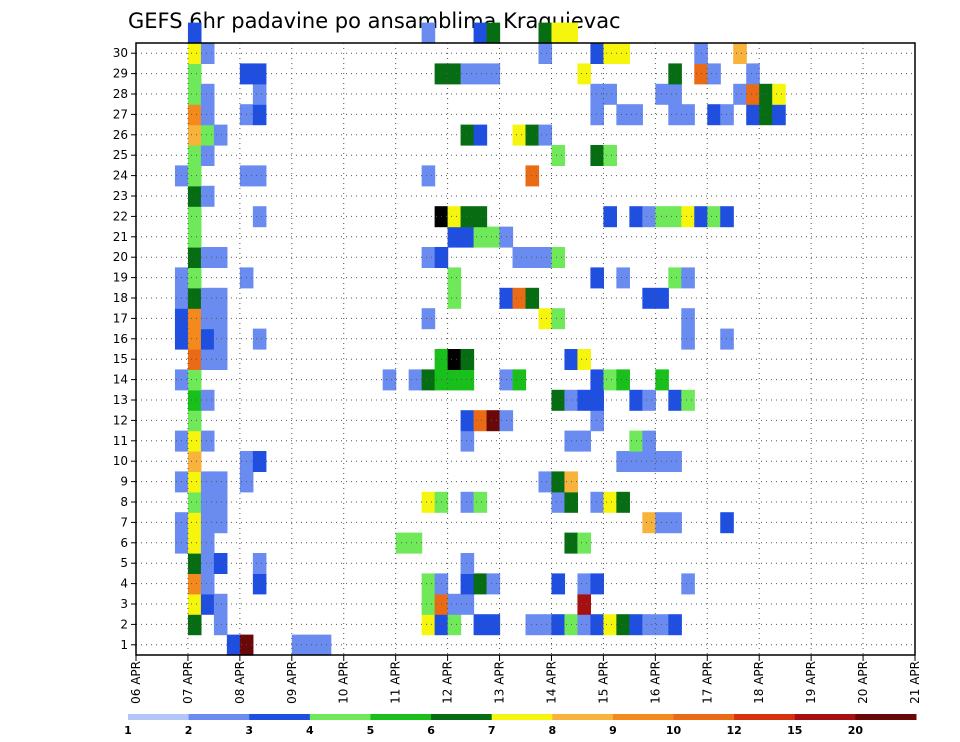  I want to click on y-tick-label: 7, so click(124, 522).